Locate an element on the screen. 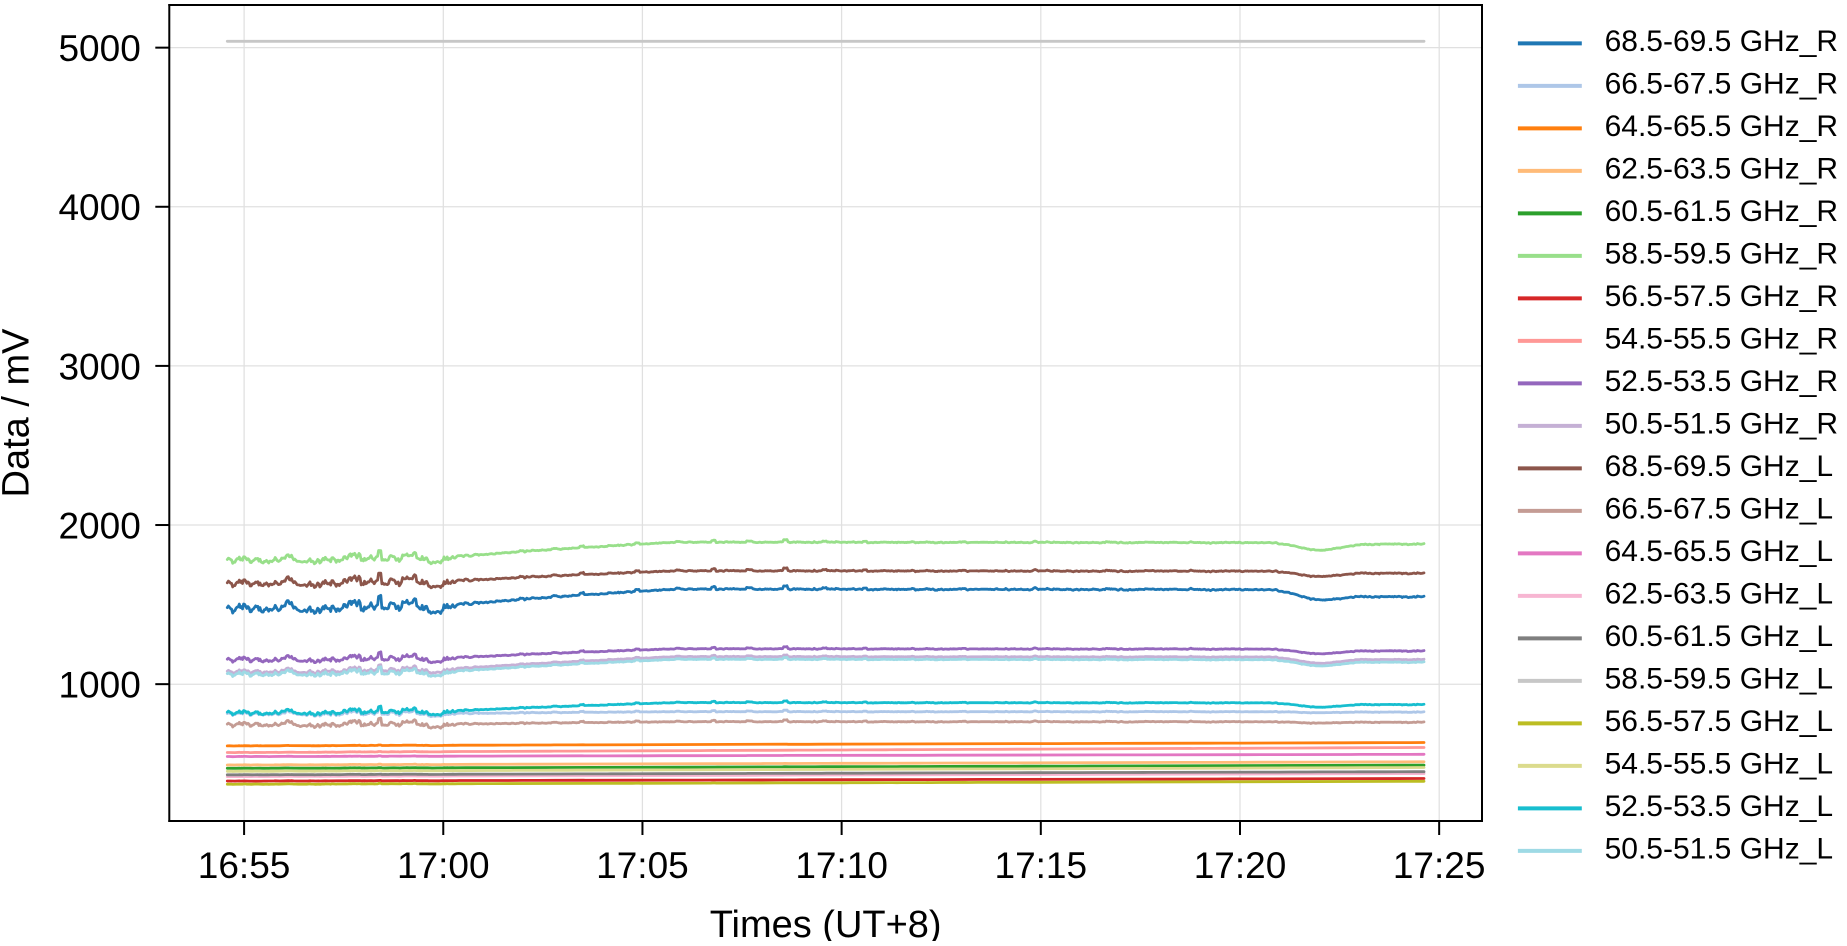 The image size is (1847, 946). svg-text: 16:55 is located at coordinates (244, 865).